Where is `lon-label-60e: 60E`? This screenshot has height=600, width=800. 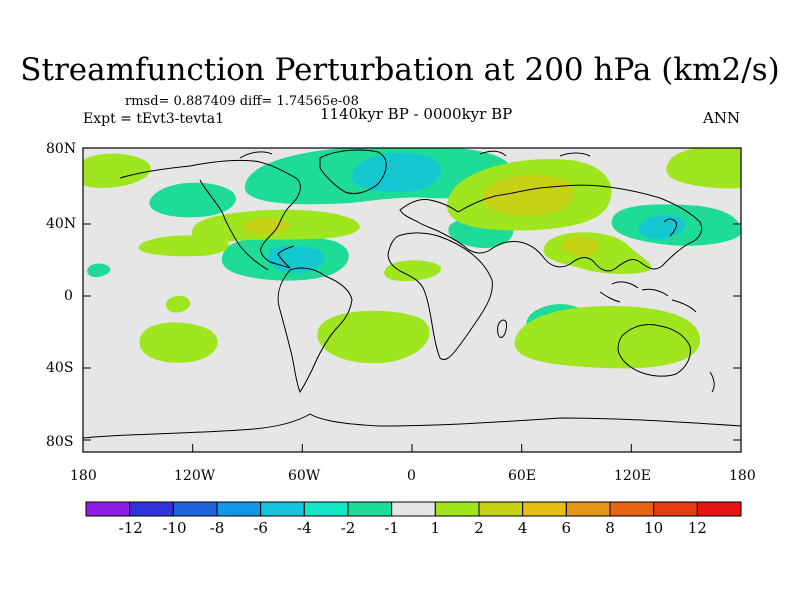
lon-label-60e: 60E is located at coordinates (522, 476).